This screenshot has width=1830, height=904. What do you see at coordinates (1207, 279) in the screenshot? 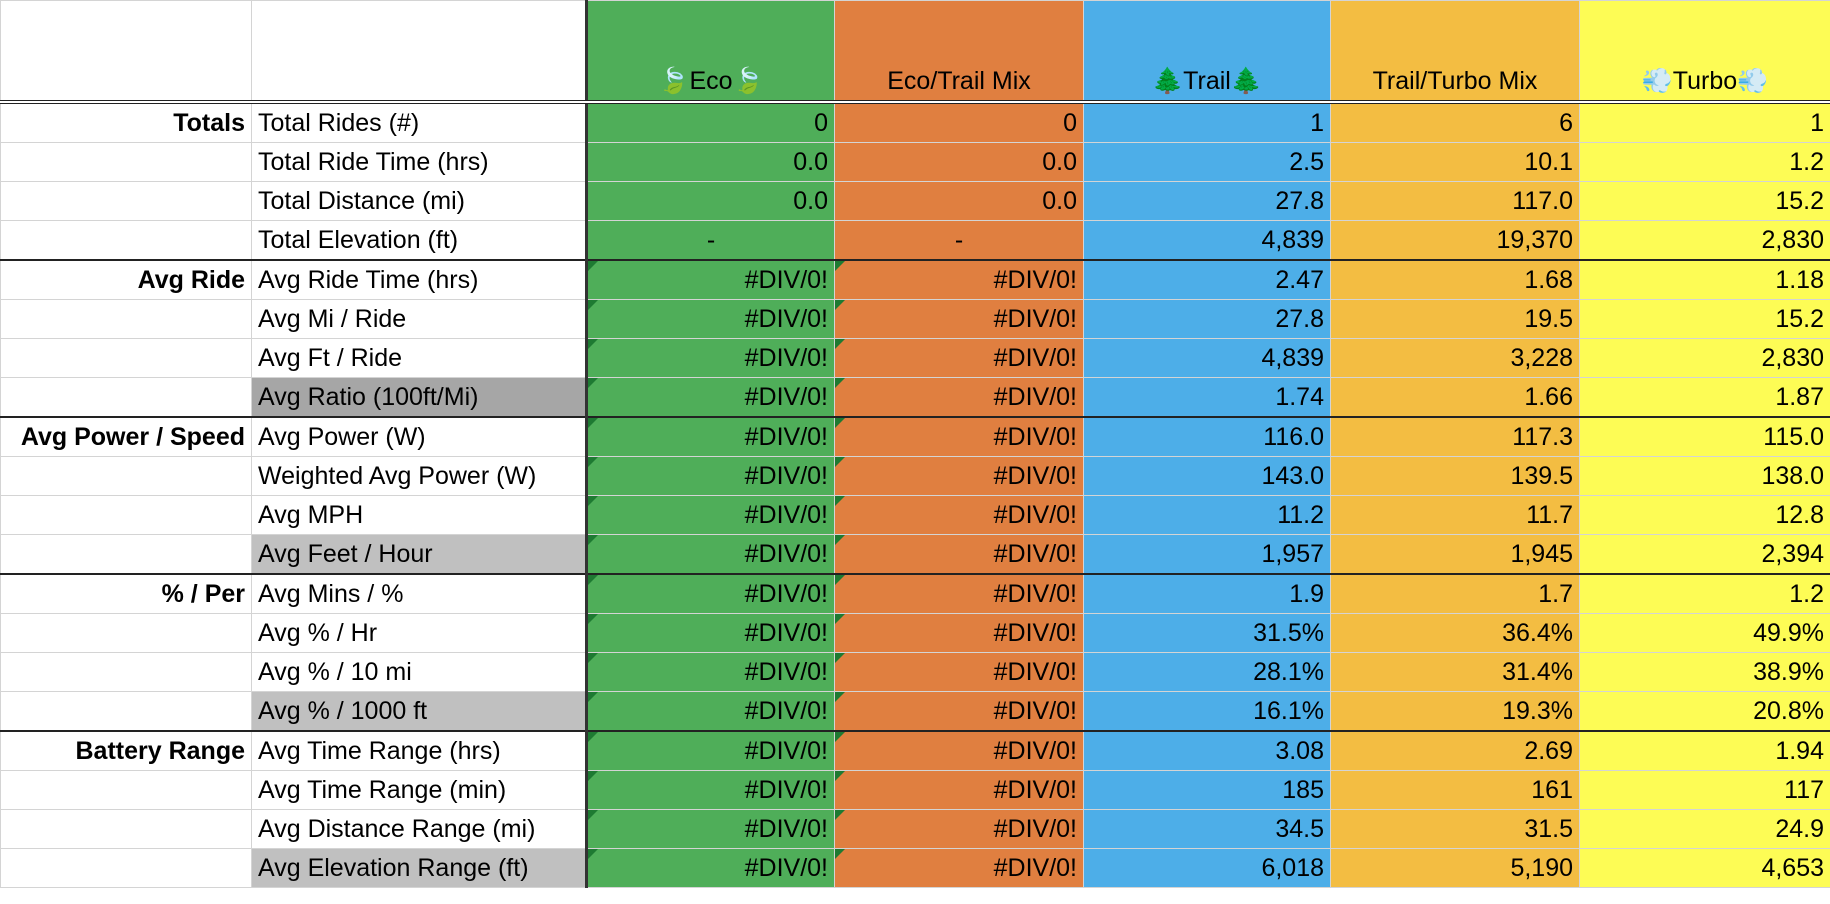
I see `value-cell: 2.47` at bounding box center [1207, 279].